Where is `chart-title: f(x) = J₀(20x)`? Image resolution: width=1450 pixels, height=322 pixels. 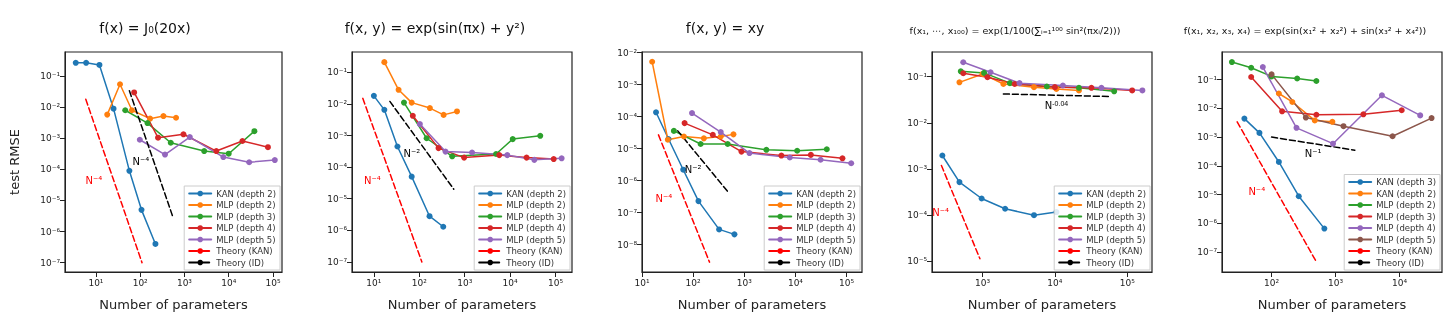 chart-title: f(x) = J₀(20x) is located at coordinates (145, 28).